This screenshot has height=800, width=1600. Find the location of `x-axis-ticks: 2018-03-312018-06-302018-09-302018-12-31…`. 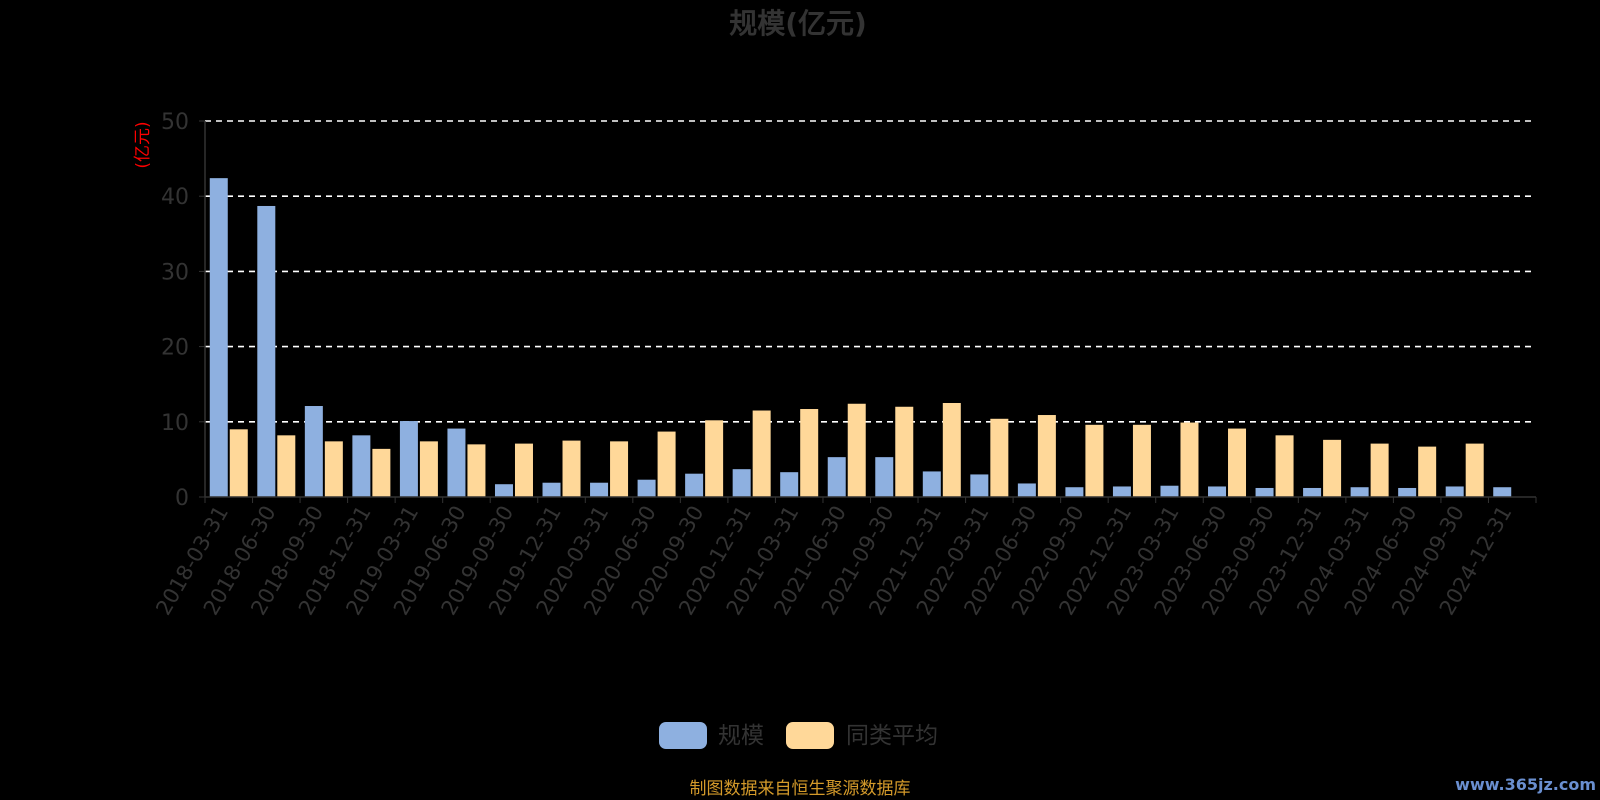

x-axis-ticks: 2018-03-312018-06-302018-09-302018-12-31… is located at coordinates (833, 560).